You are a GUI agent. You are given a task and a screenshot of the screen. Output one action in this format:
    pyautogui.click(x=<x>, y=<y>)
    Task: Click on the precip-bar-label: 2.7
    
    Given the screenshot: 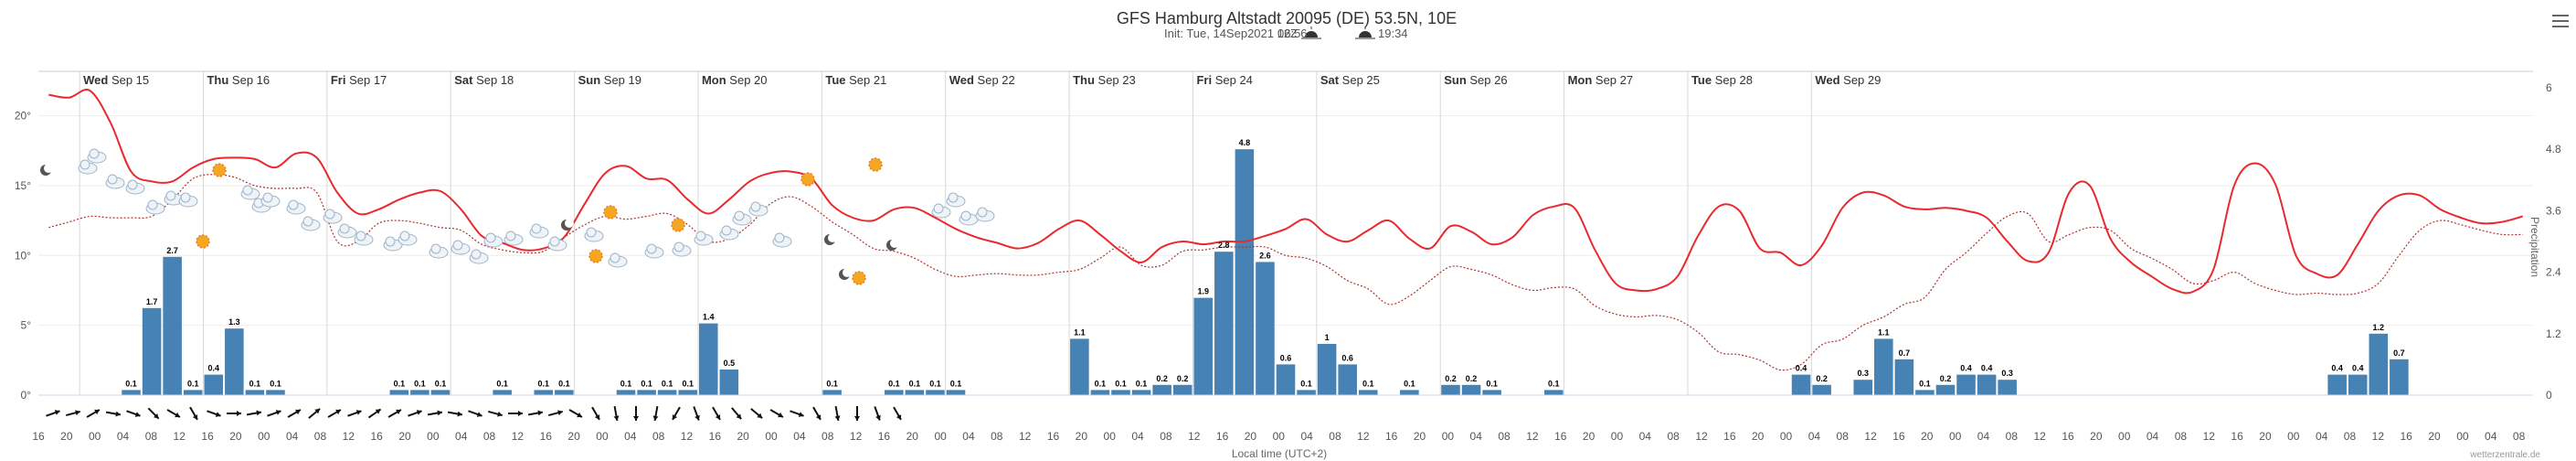 What is the action you would take?
    pyautogui.click(x=172, y=250)
    